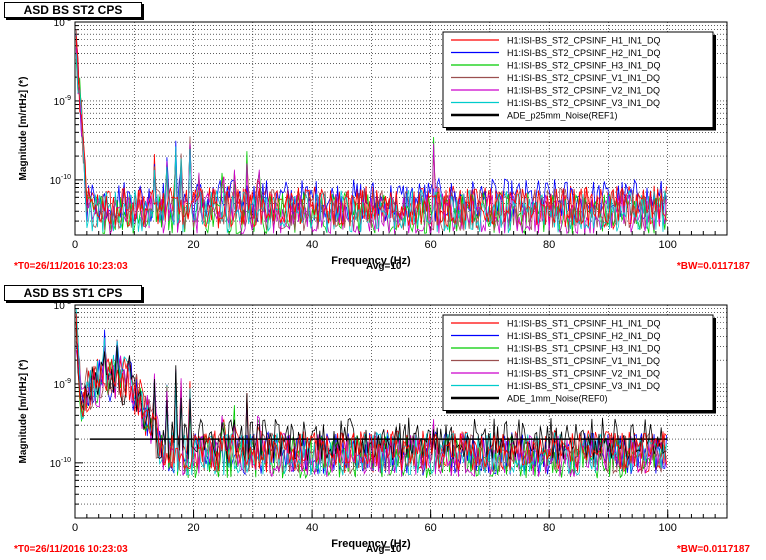 The image size is (766, 560). What do you see at coordinates (562, 116) in the screenshot?
I see `legend-entry: ADE_p25mm_Noise(REF1)` at bounding box center [562, 116].